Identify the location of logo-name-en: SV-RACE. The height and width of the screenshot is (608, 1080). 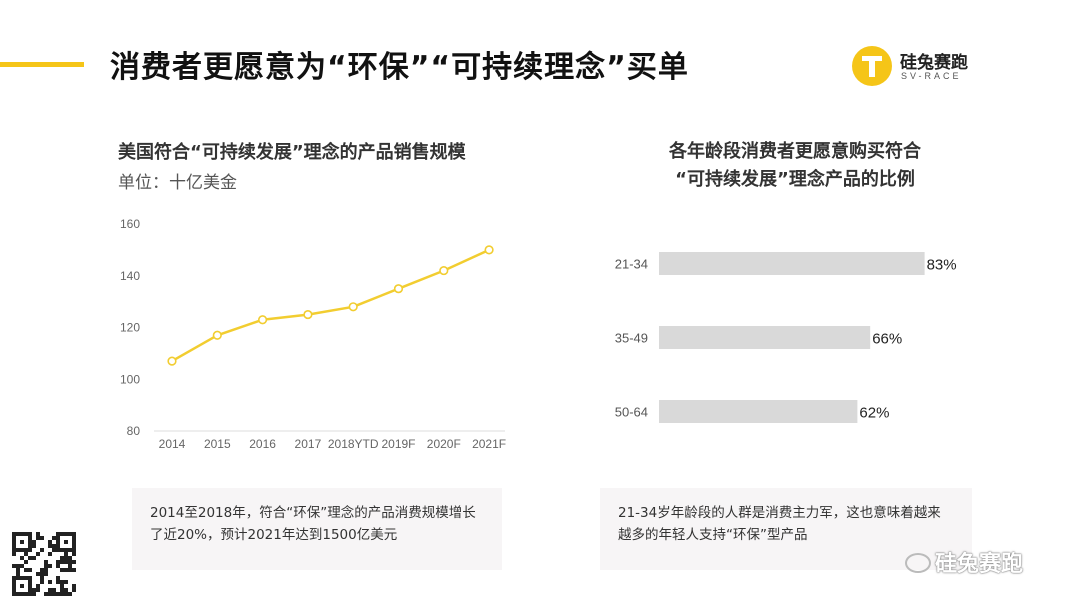
(931, 76).